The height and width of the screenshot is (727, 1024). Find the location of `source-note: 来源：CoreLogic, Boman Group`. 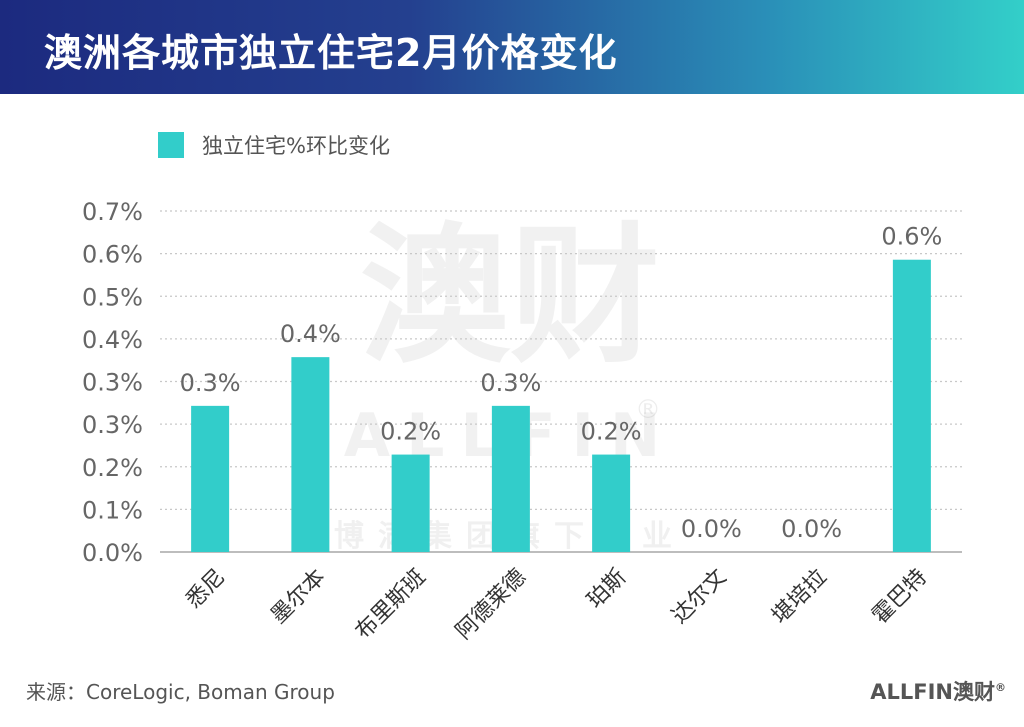

source-note: 来源：CoreLogic, Boman Group is located at coordinates (180, 692).